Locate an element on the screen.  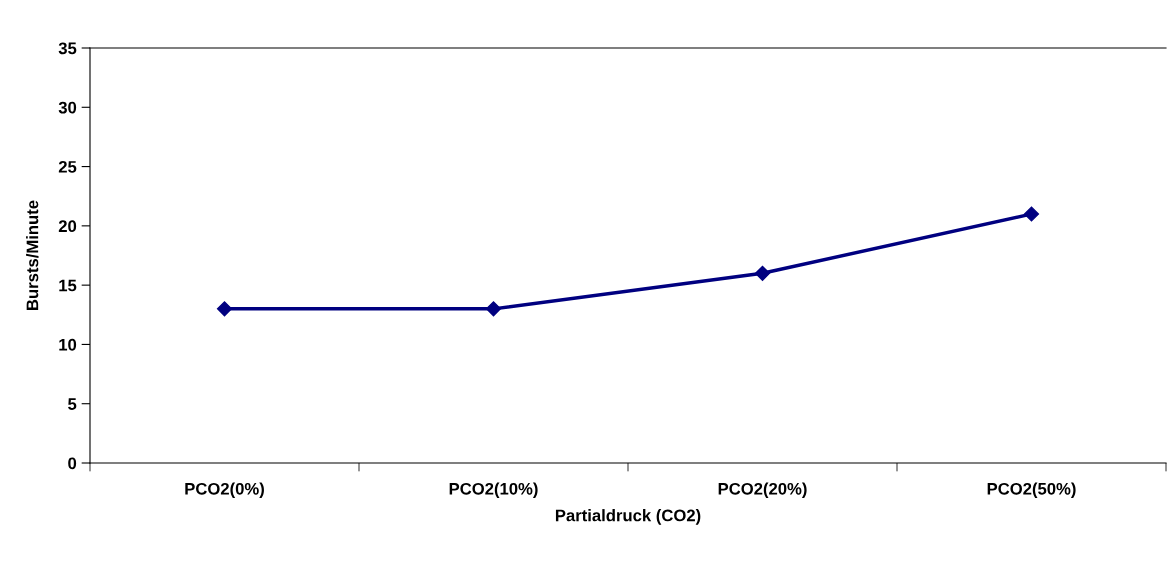
x-tick-label: PCO2(10%) is located at coordinates (493, 490).